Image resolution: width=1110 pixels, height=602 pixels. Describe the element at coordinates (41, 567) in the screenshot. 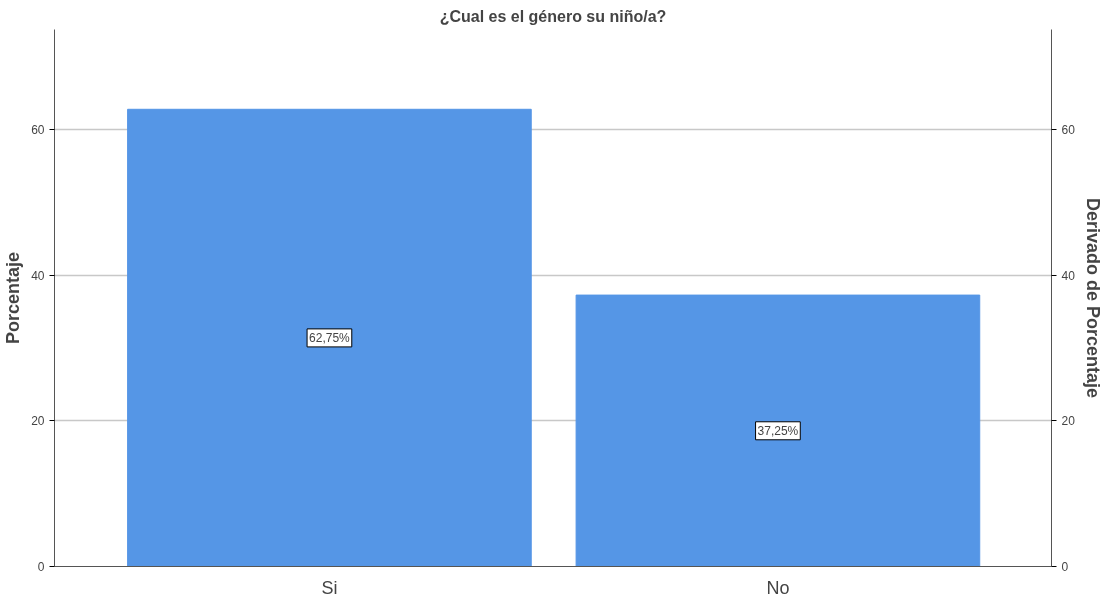

I see `y-tick-label: 0` at that location.